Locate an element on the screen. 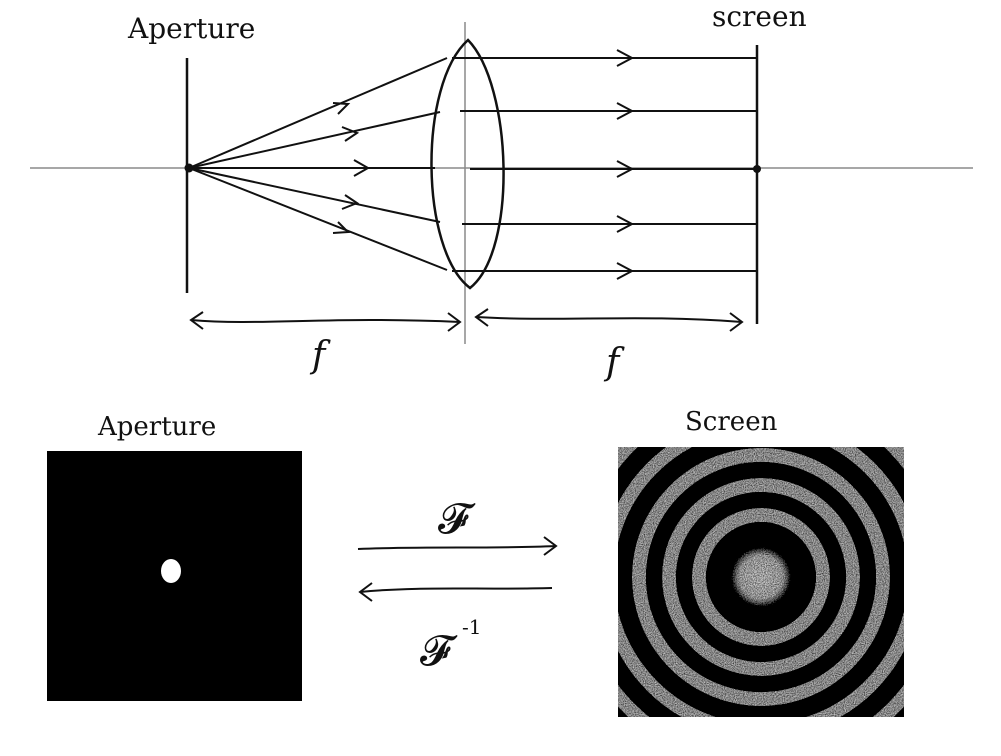  focal-length-label-left: f is located at coordinates (320, 355).